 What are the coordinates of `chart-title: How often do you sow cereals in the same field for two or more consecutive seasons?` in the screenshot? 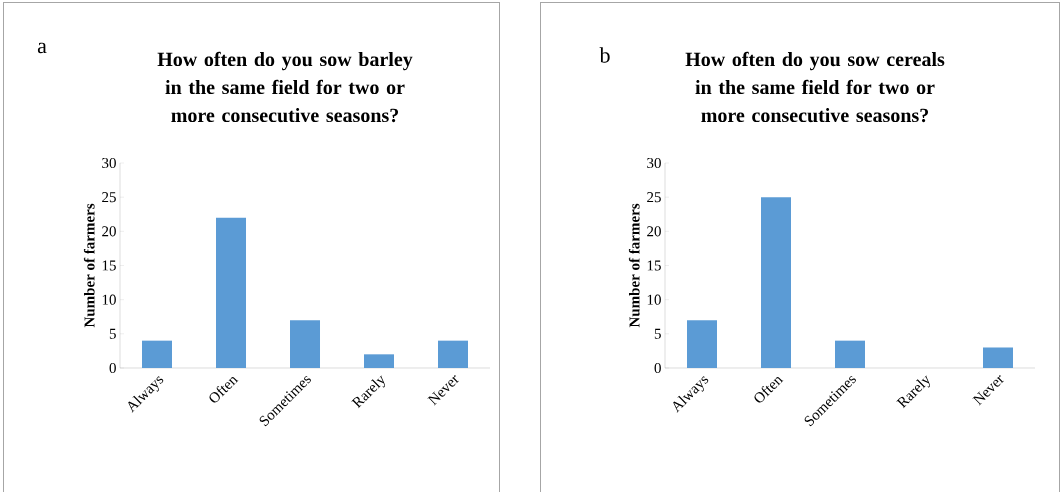 It's located at (815, 87).